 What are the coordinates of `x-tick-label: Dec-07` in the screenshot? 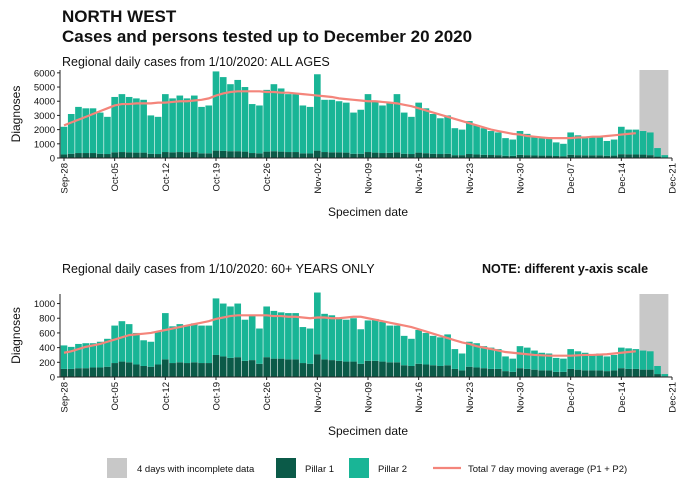 It's located at (571, 178).